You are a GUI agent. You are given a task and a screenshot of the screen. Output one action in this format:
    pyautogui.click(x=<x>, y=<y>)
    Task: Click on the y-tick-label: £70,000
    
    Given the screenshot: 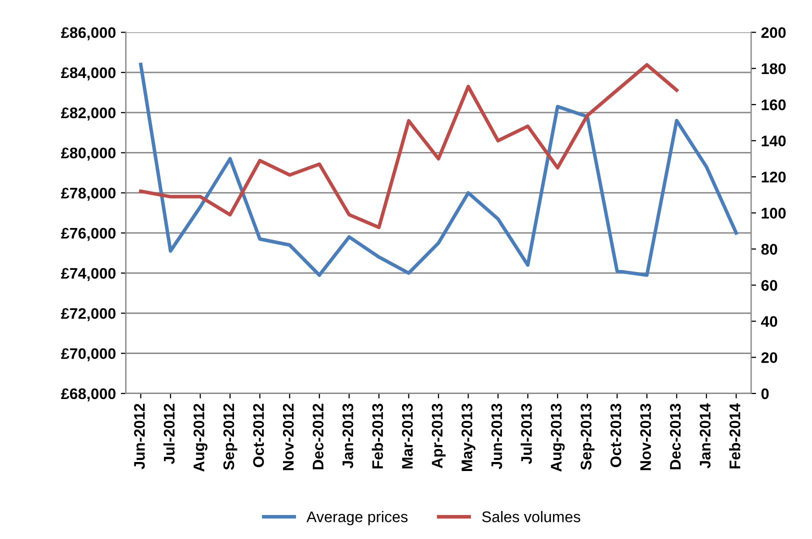 What is the action you would take?
    pyautogui.click(x=88, y=355)
    